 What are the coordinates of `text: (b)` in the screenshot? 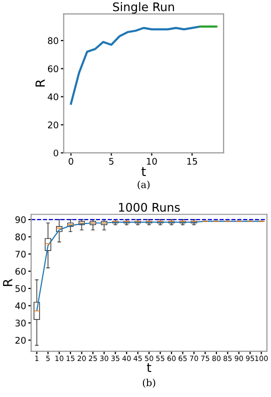 It's located at (149, 383).